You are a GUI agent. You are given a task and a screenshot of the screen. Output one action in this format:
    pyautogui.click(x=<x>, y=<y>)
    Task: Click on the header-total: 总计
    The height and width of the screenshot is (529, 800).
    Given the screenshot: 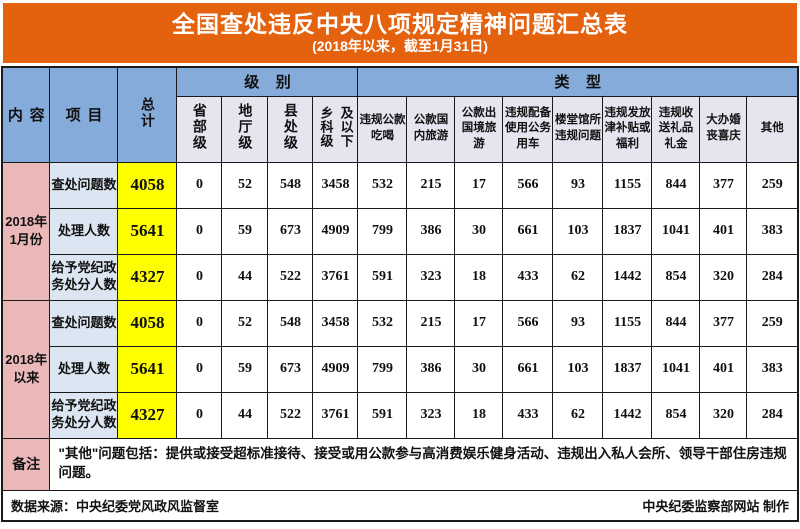 What is the action you would take?
    pyautogui.click(x=147, y=114)
    